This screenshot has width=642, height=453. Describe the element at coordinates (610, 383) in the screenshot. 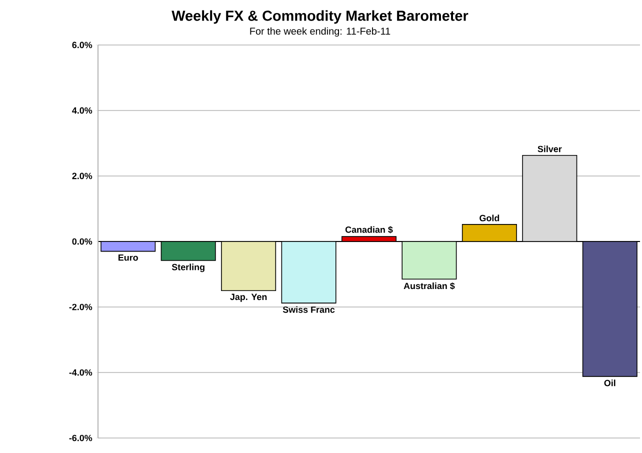

I see `x-tick-label: Oil` at that location.